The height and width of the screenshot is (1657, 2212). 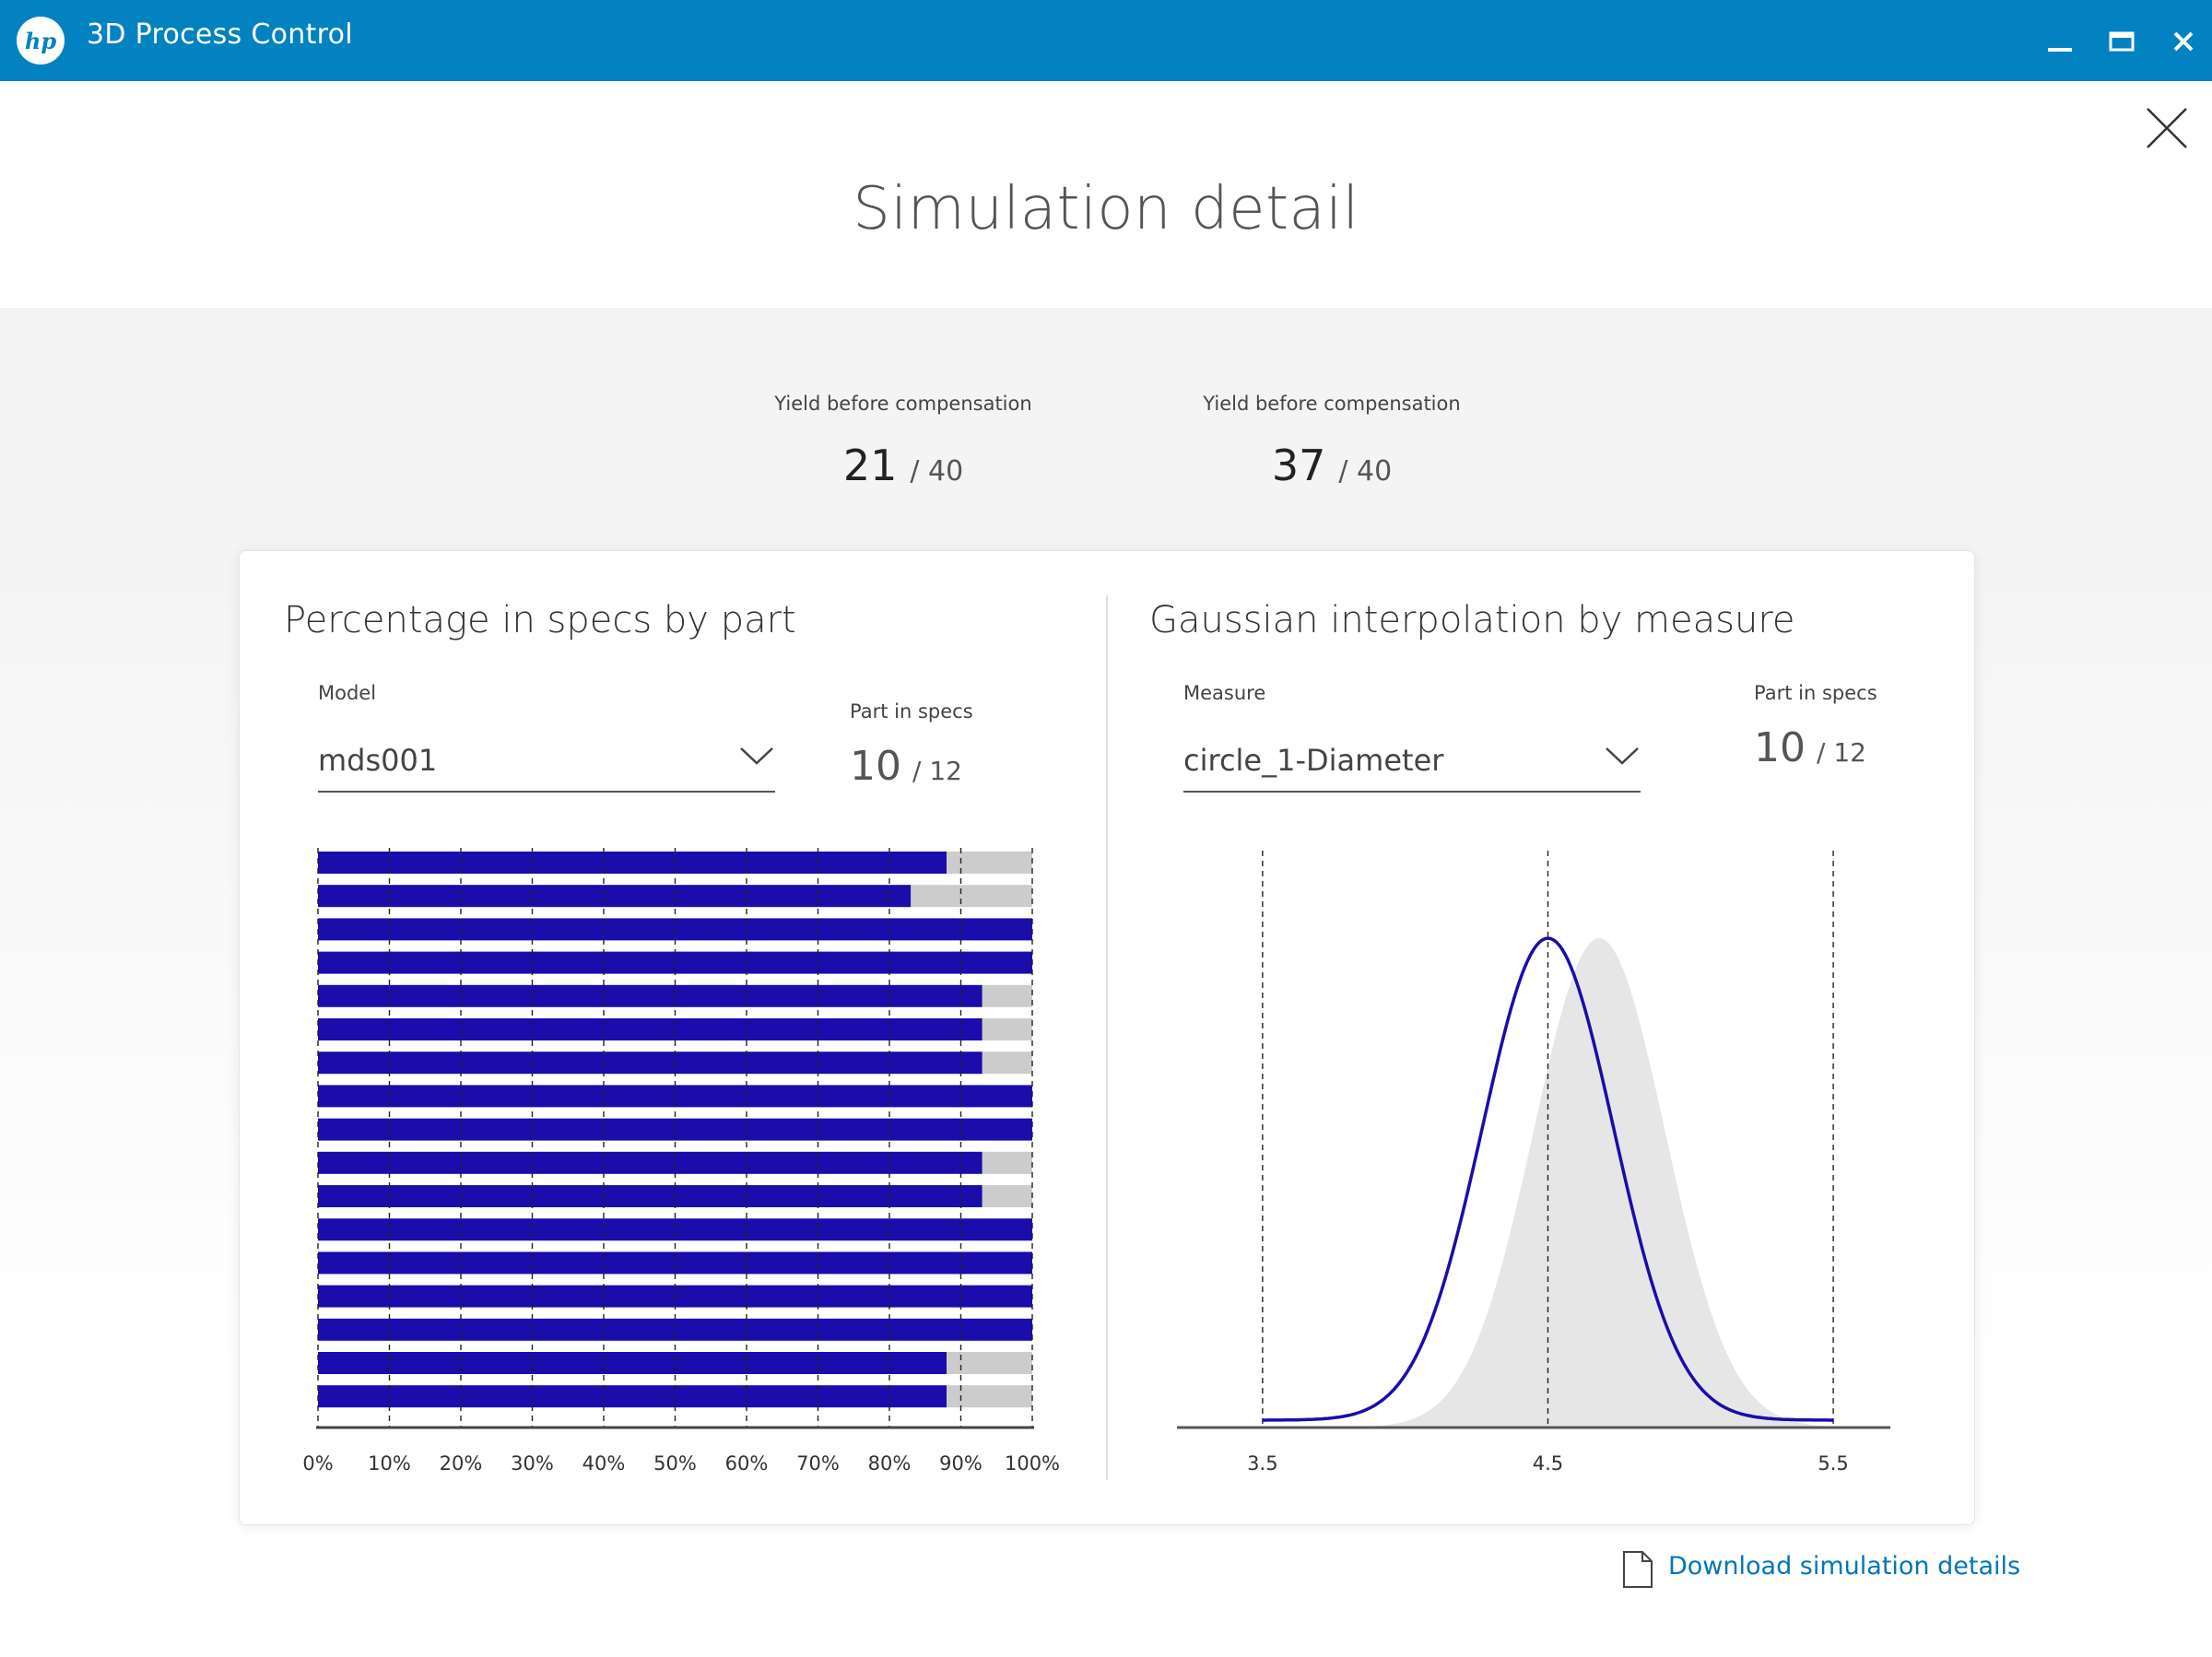 What do you see at coordinates (532, 1463) in the screenshot?
I see `x-tick-label: 30%` at bounding box center [532, 1463].